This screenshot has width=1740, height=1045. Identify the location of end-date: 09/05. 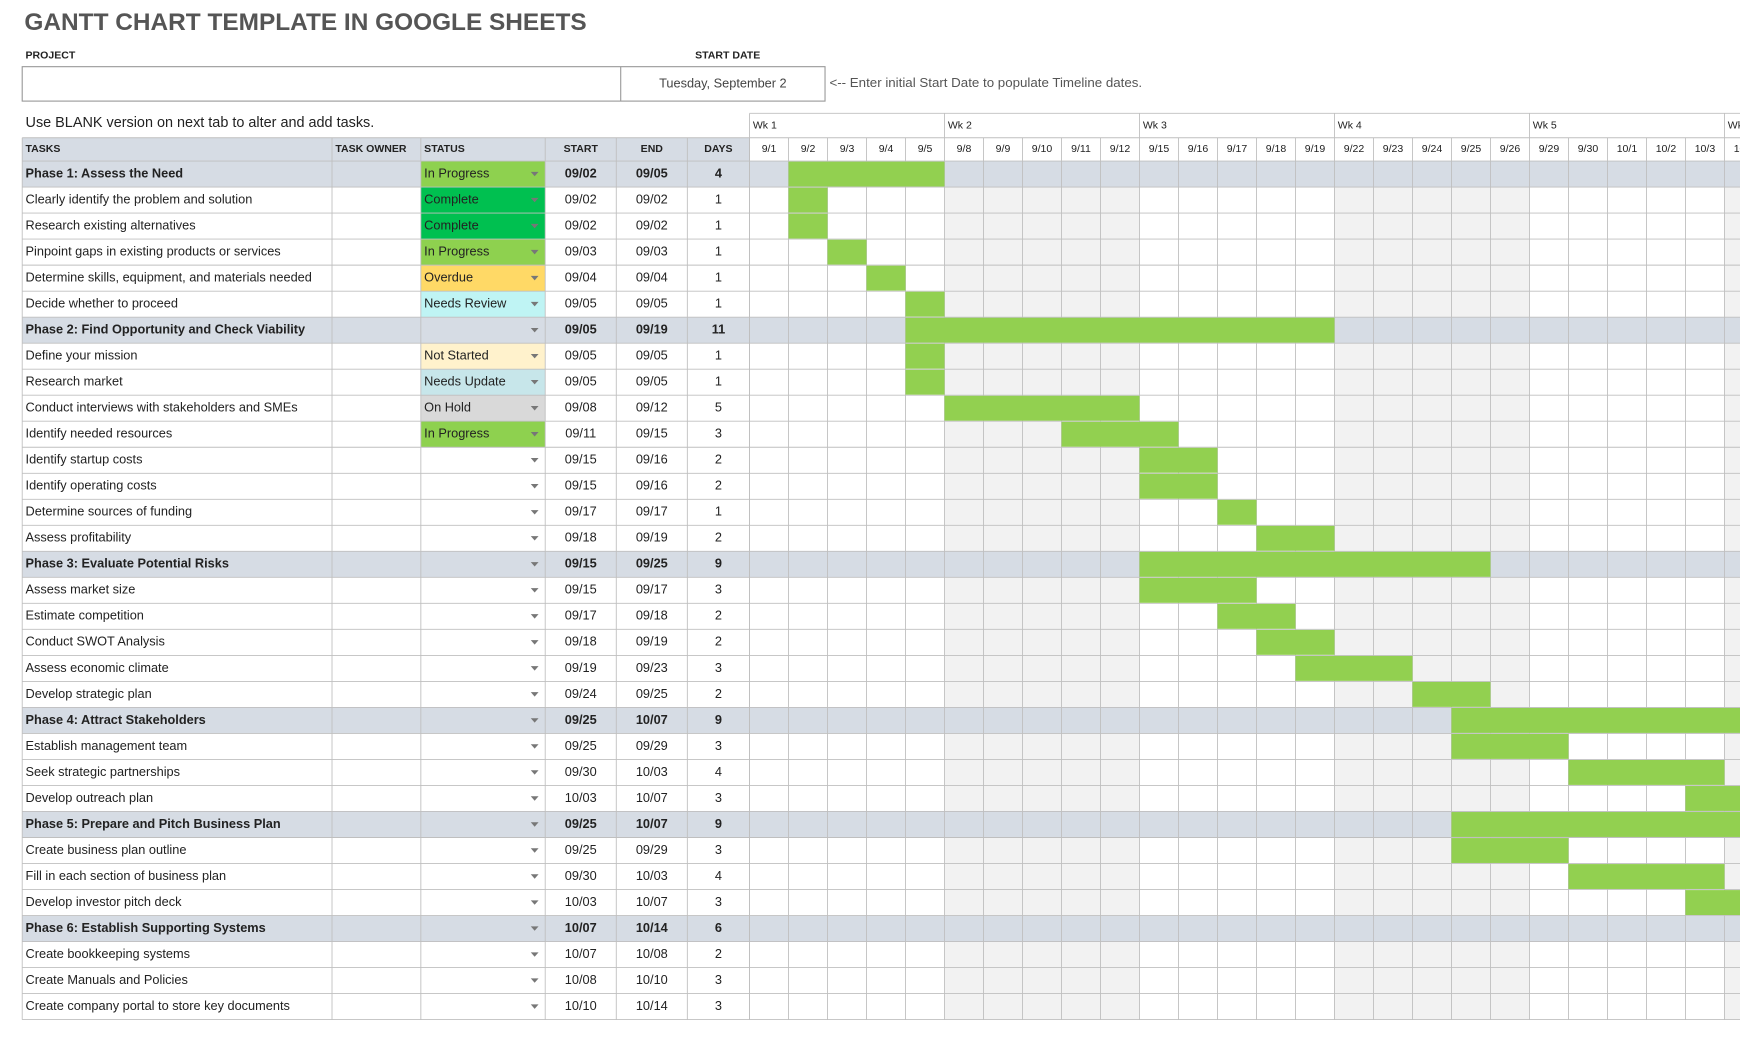
(652, 355).